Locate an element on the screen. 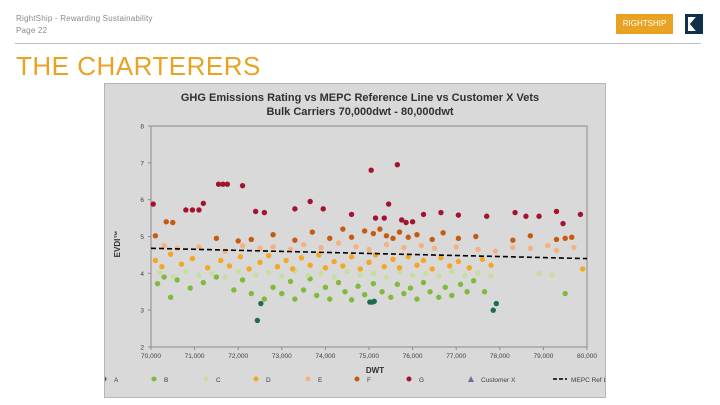 The height and width of the screenshot is (405, 720). page-number: Page 22 is located at coordinates (32, 30).